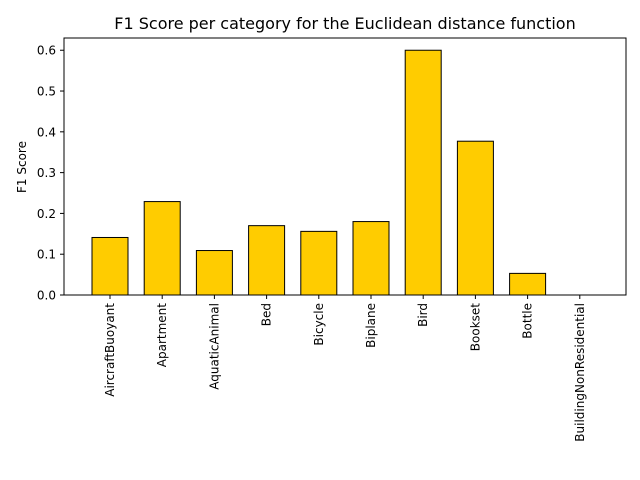 Image resolution: width=640 pixels, height=480 pixels. I want to click on y-tick-label: 0.1, so click(46, 255).